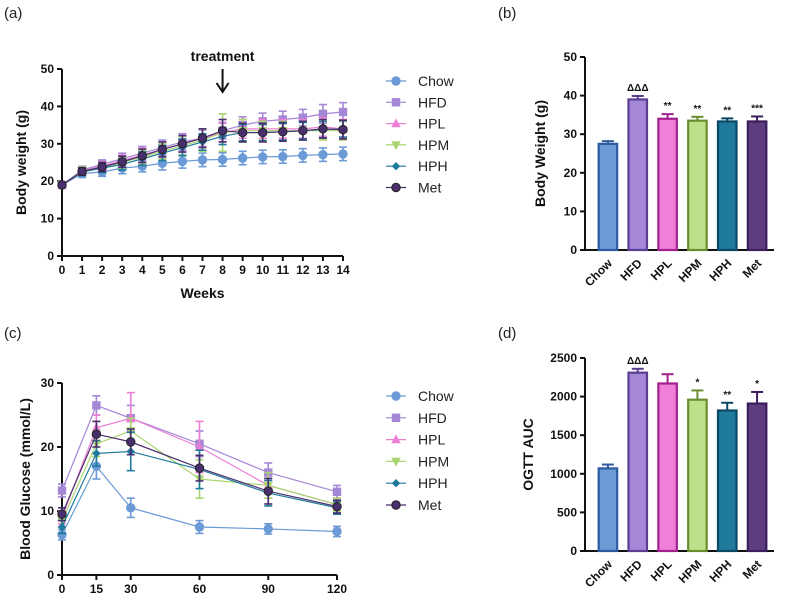 The width and height of the screenshot is (787, 615). What do you see at coordinates (82, 270) in the screenshot?
I see `x-tick-label: 1` at bounding box center [82, 270].